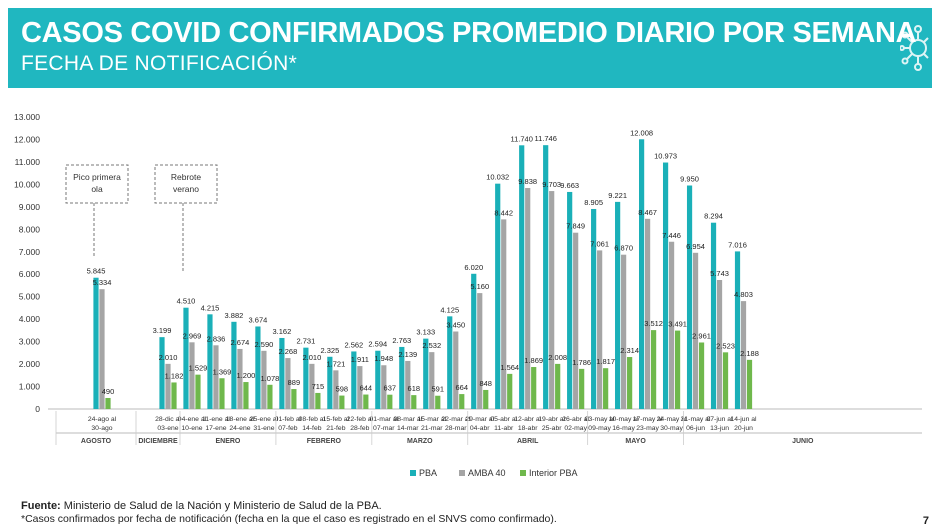 The width and height of the screenshot is (932, 528). Describe the element at coordinates (420, 441) in the screenshot. I see `month-label: MARZO` at that location.